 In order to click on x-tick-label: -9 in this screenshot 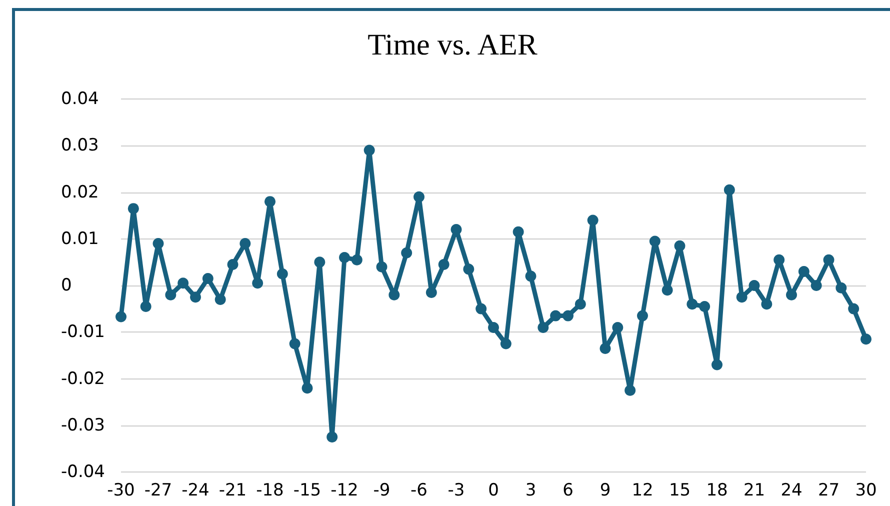, I will do `click(381, 490)`.